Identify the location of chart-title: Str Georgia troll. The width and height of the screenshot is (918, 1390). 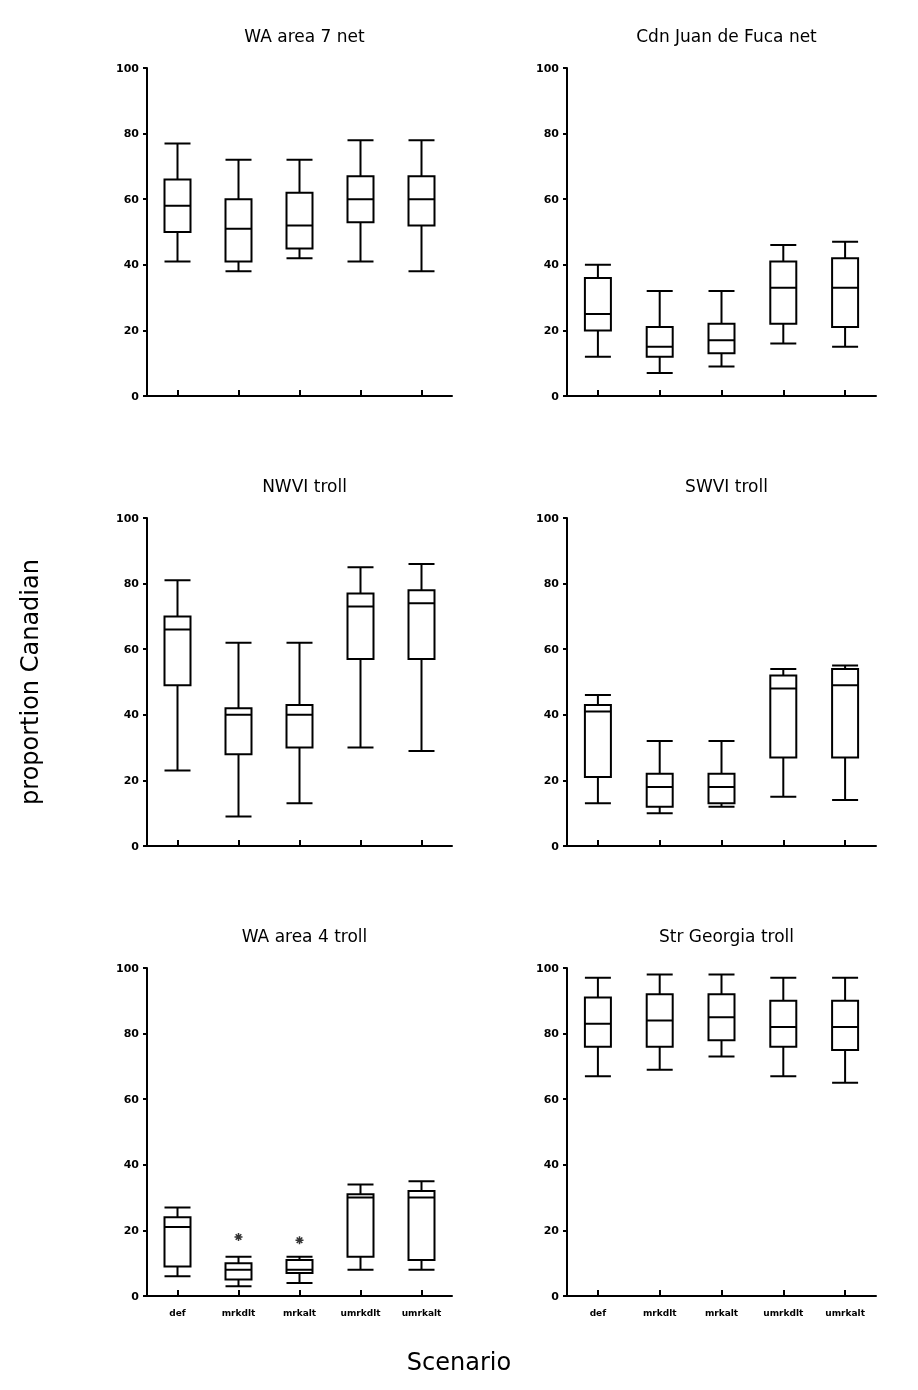
(726, 935).